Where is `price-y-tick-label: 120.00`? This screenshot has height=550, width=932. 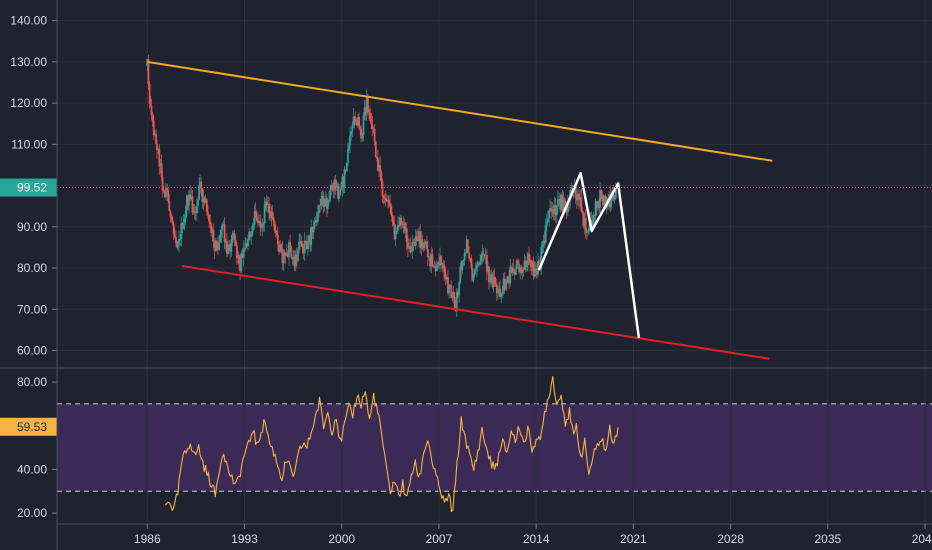
price-y-tick-label: 120.00 is located at coordinates (28, 103).